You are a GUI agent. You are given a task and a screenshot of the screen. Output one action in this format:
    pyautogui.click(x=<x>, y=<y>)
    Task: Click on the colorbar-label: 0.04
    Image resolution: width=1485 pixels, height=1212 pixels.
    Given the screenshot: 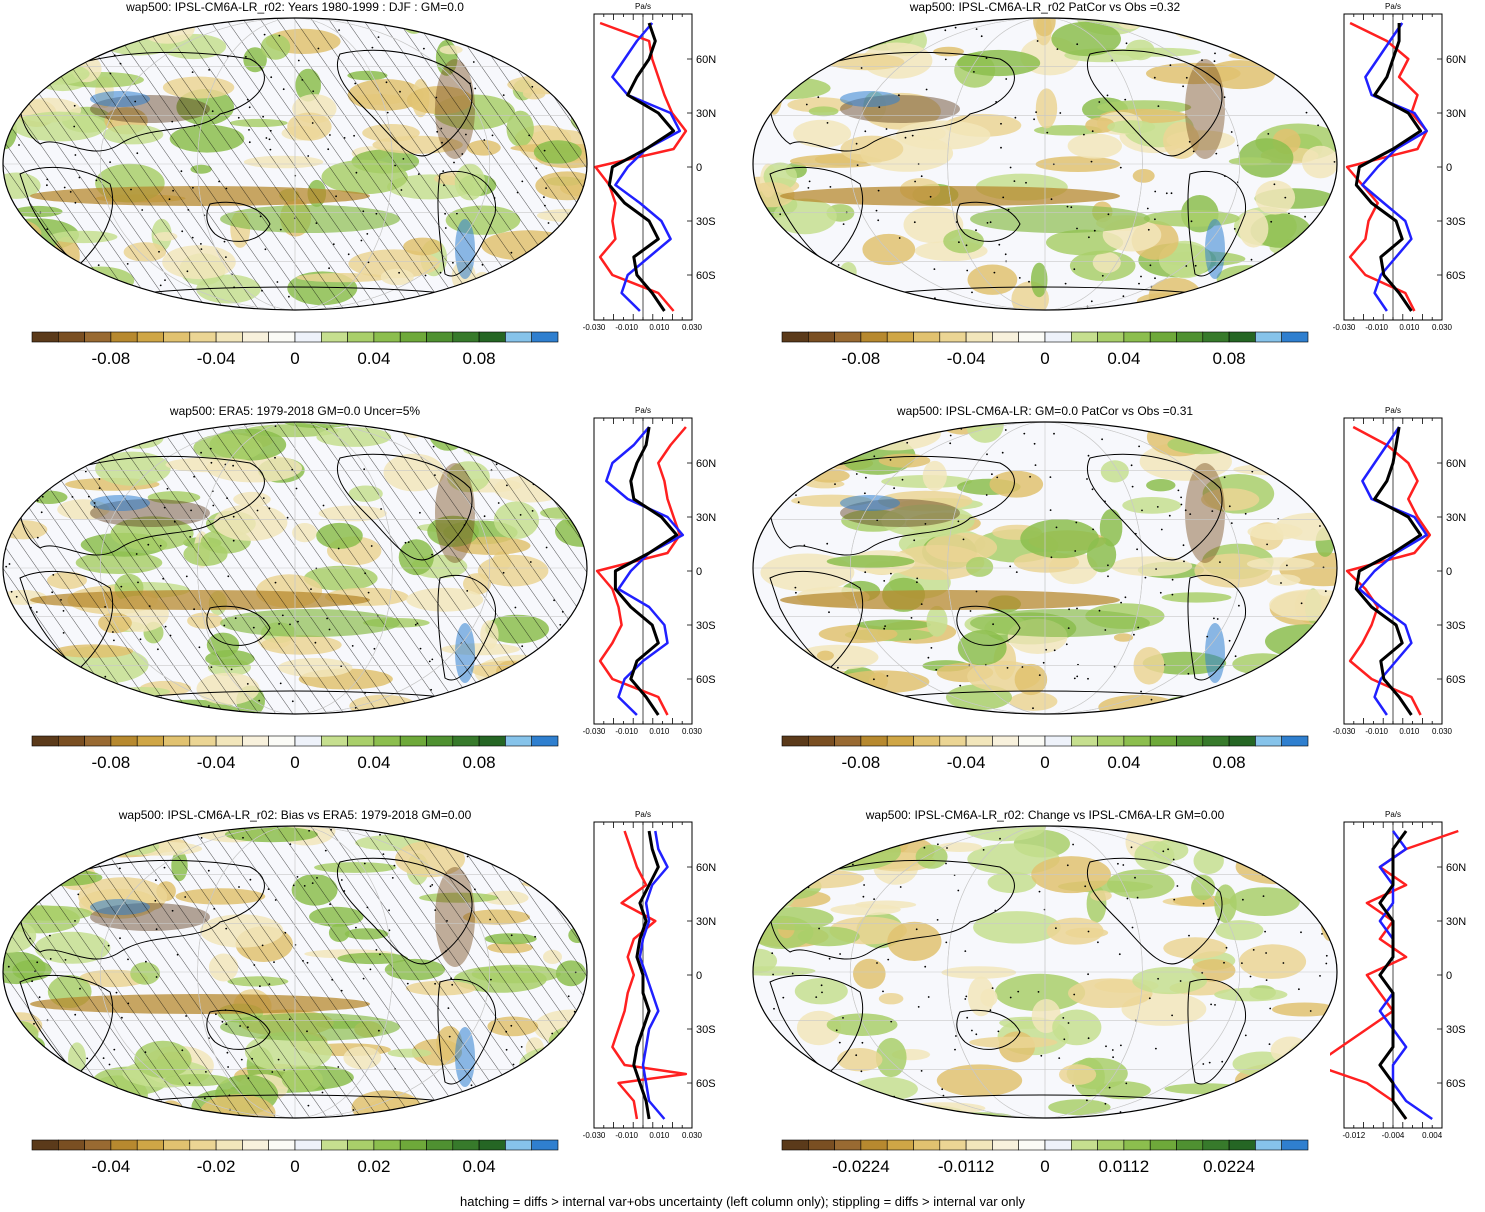 What is the action you would take?
    pyautogui.click(x=479, y=1166)
    